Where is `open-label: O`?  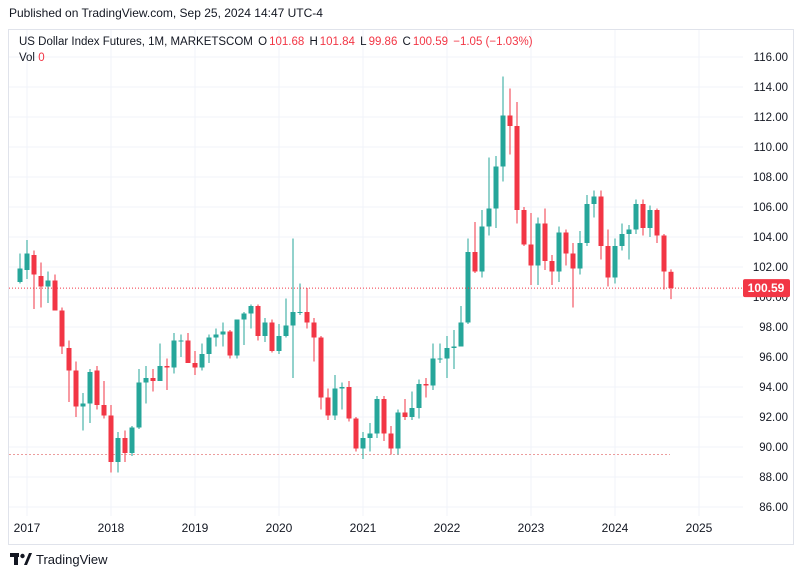 open-label: O is located at coordinates (263, 42).